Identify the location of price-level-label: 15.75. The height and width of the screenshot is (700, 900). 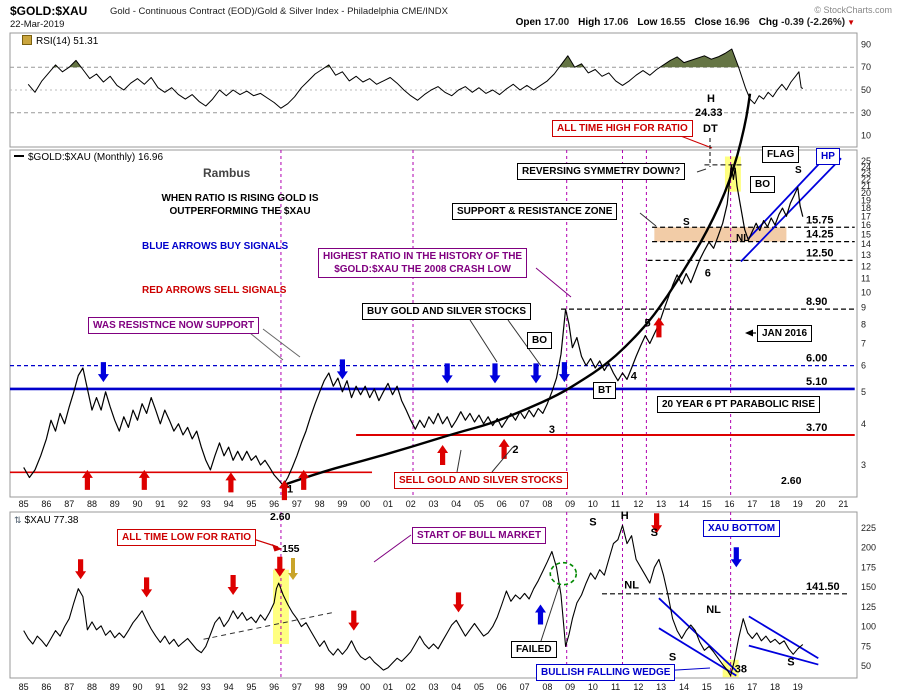
(820, 220).